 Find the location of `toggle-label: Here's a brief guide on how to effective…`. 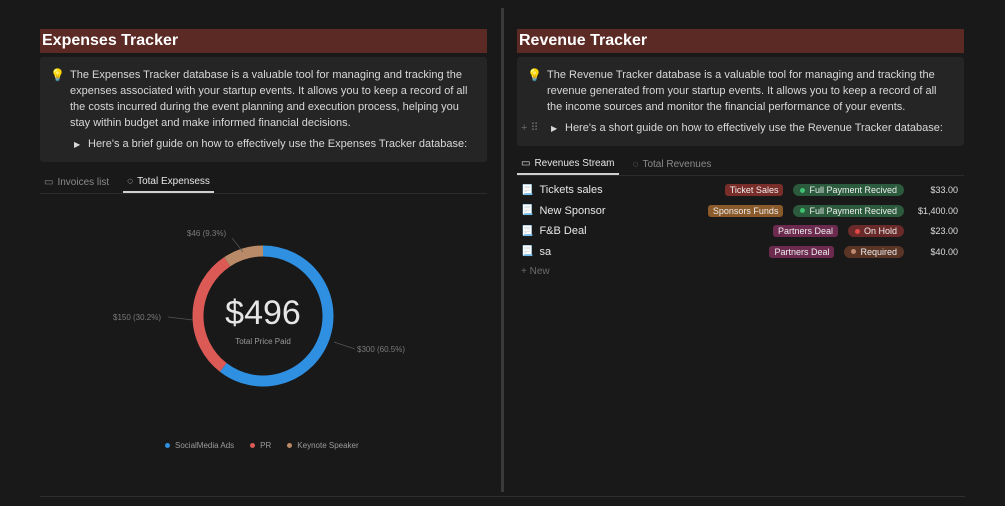

toggle-label: Here's a brief guide on how to effective… is located at coordinates (278, 144).